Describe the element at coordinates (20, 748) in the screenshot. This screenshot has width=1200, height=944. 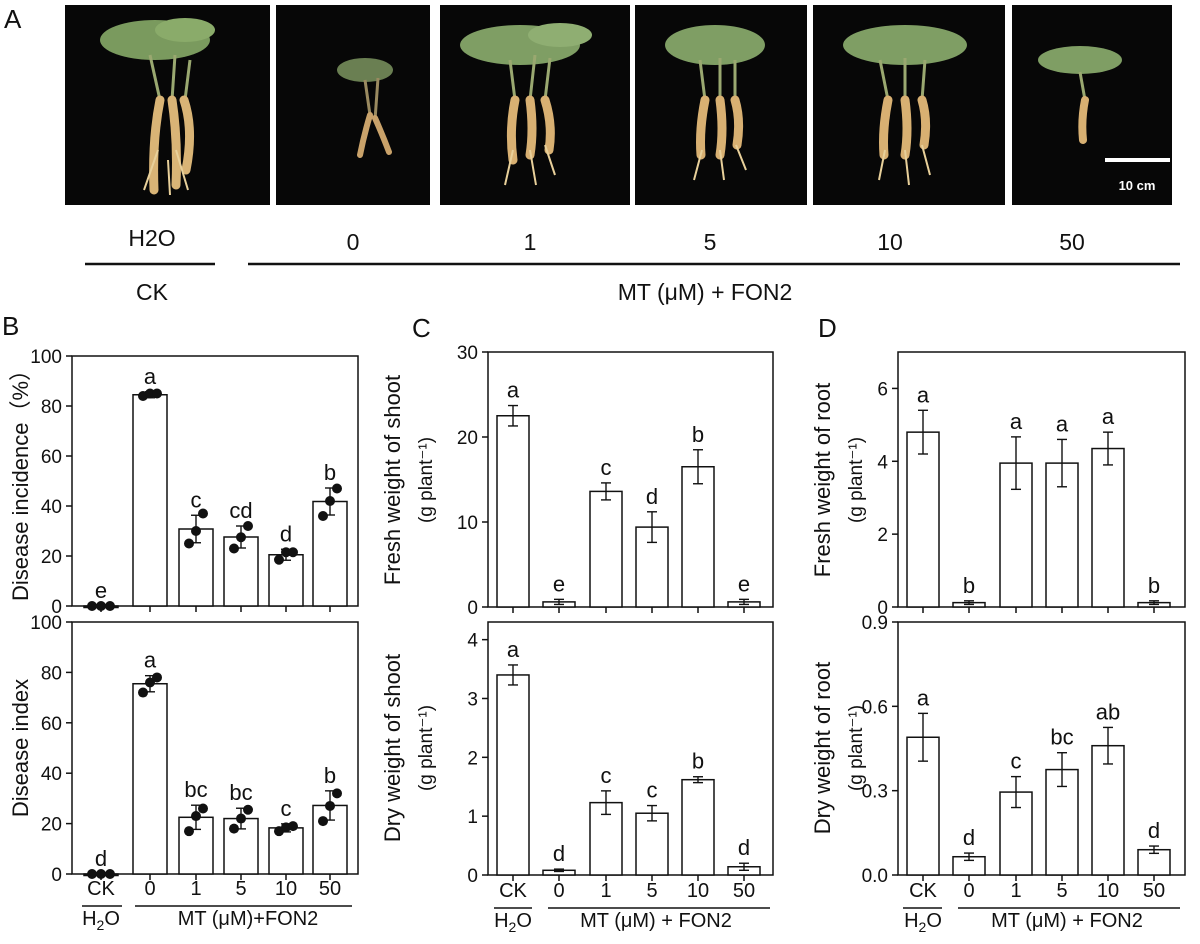
I see `y-axis-label: Disease index` at that location.